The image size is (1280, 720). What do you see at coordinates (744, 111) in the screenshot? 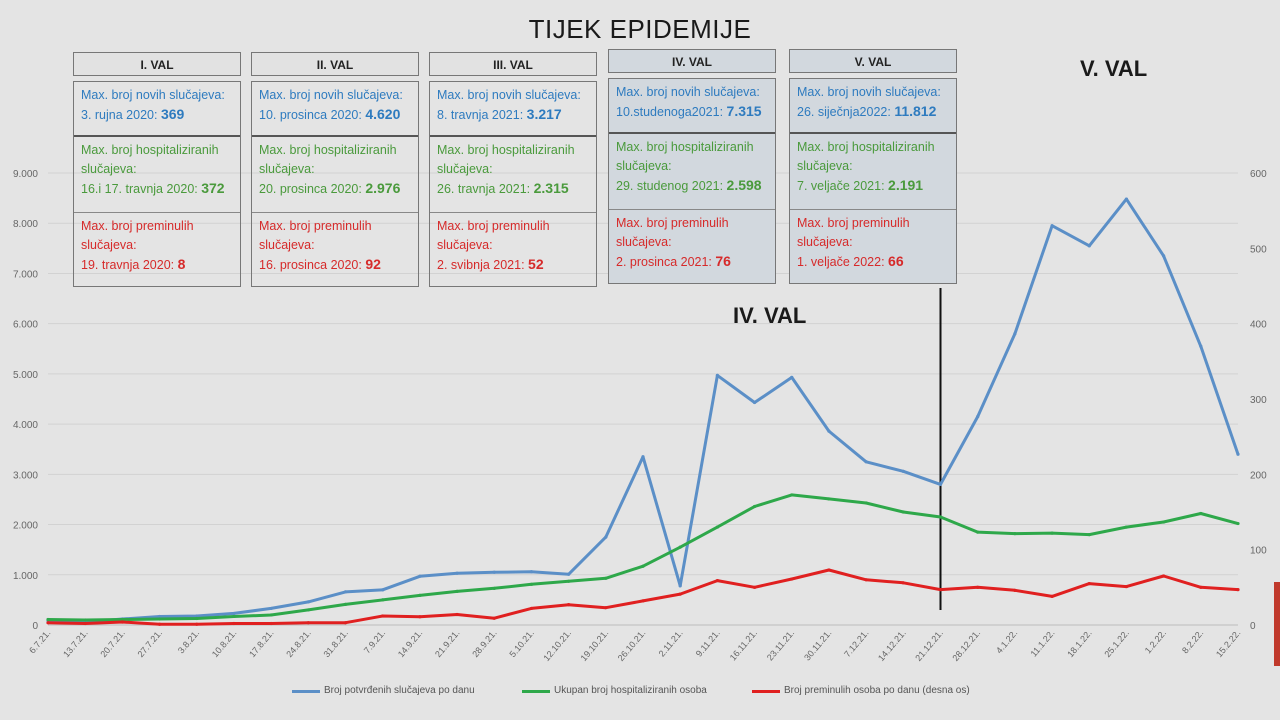
I see `max-cases-value: 7.315` at bounding box center [744, 111].